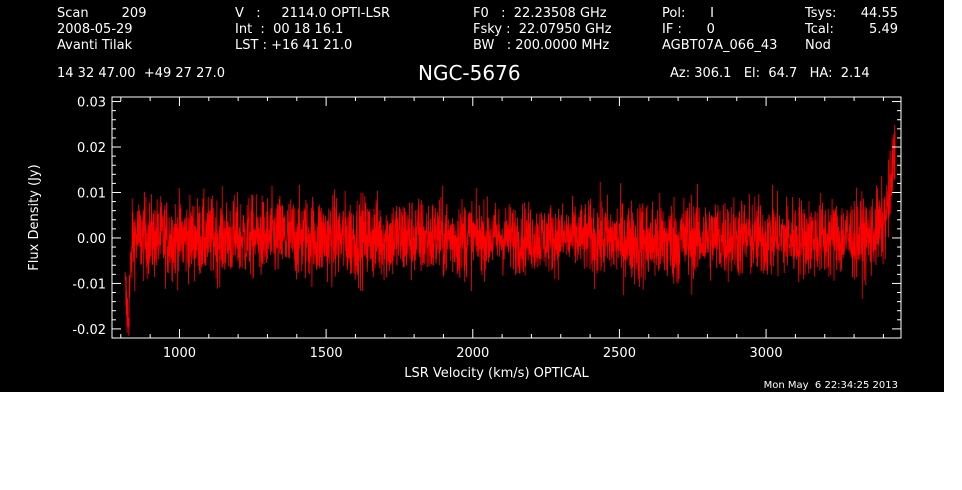 Image resolution: width=962 pixels, height=490 pixels. What do you see at coordinates (688, 29) in the screenshot?
I see `if-number: IF : 0` at bounding box center [688, 29].